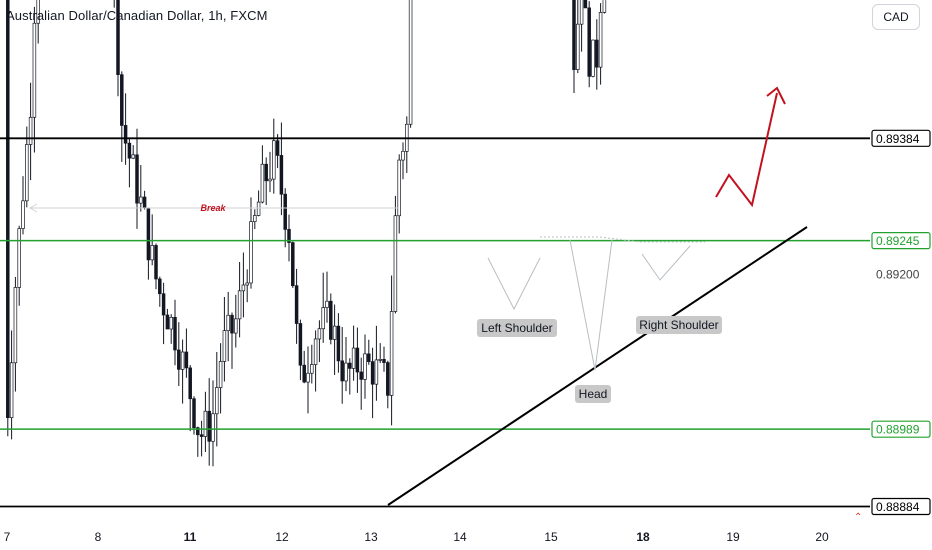  I want to click on head-label-box, so click(593, 394).